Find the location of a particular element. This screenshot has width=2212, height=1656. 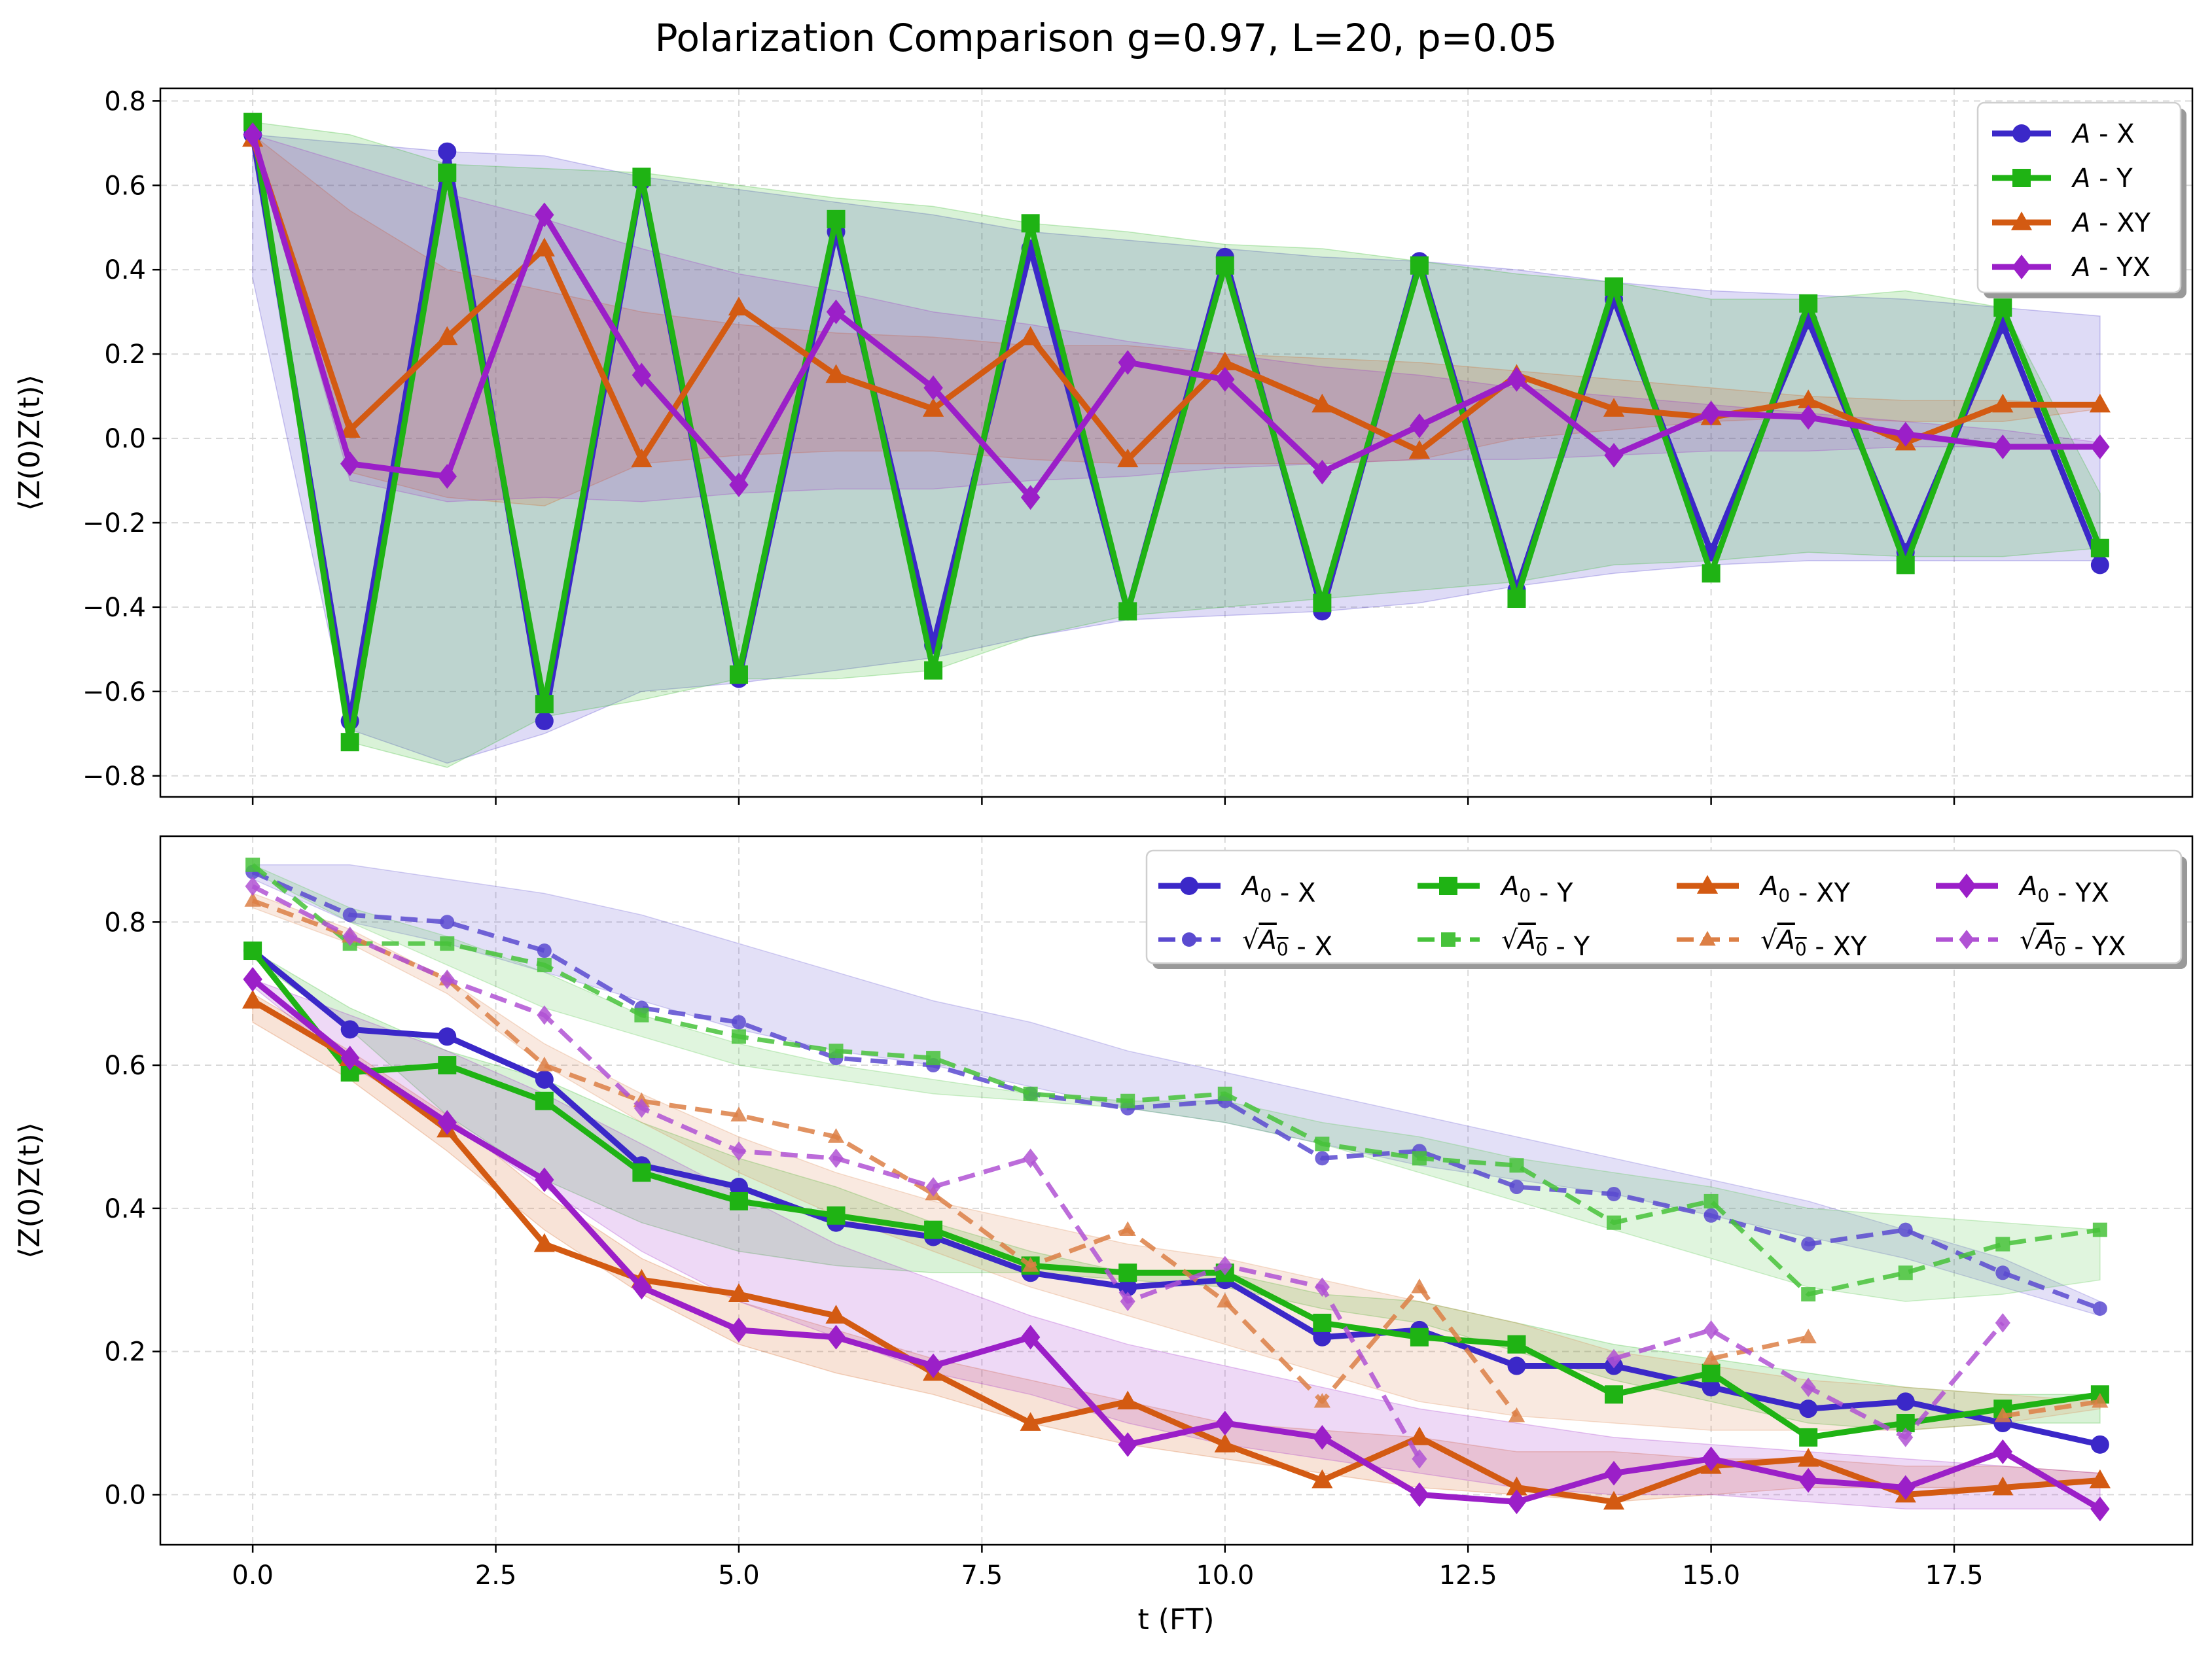

legend-entry-a0-xy: A0 - XY is located at coordinates (1763, 890).